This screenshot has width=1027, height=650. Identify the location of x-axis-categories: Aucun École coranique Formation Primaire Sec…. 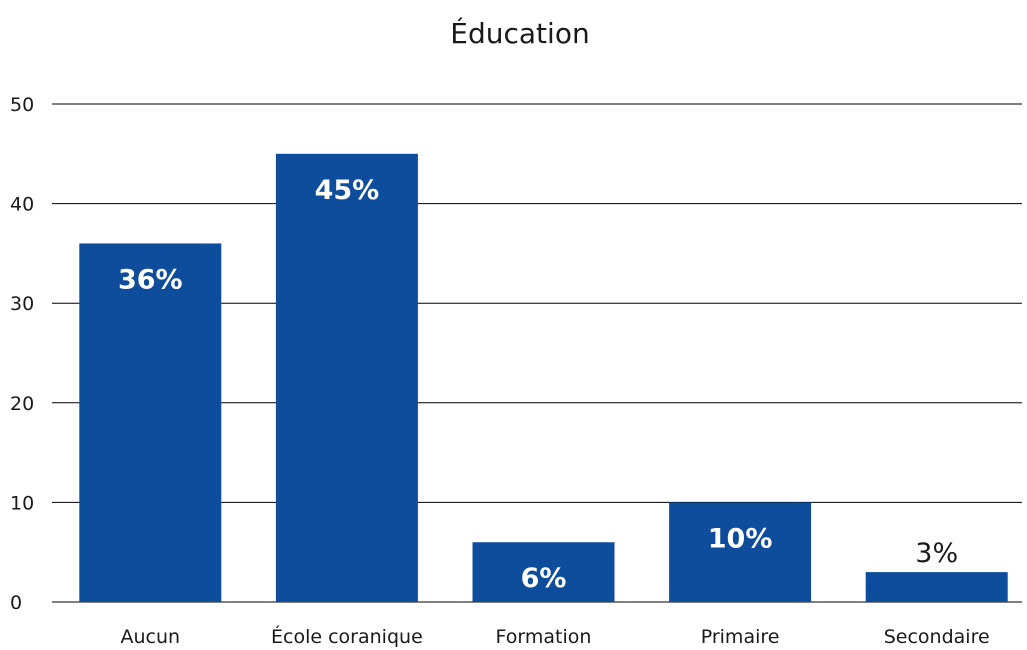
(555, 636).